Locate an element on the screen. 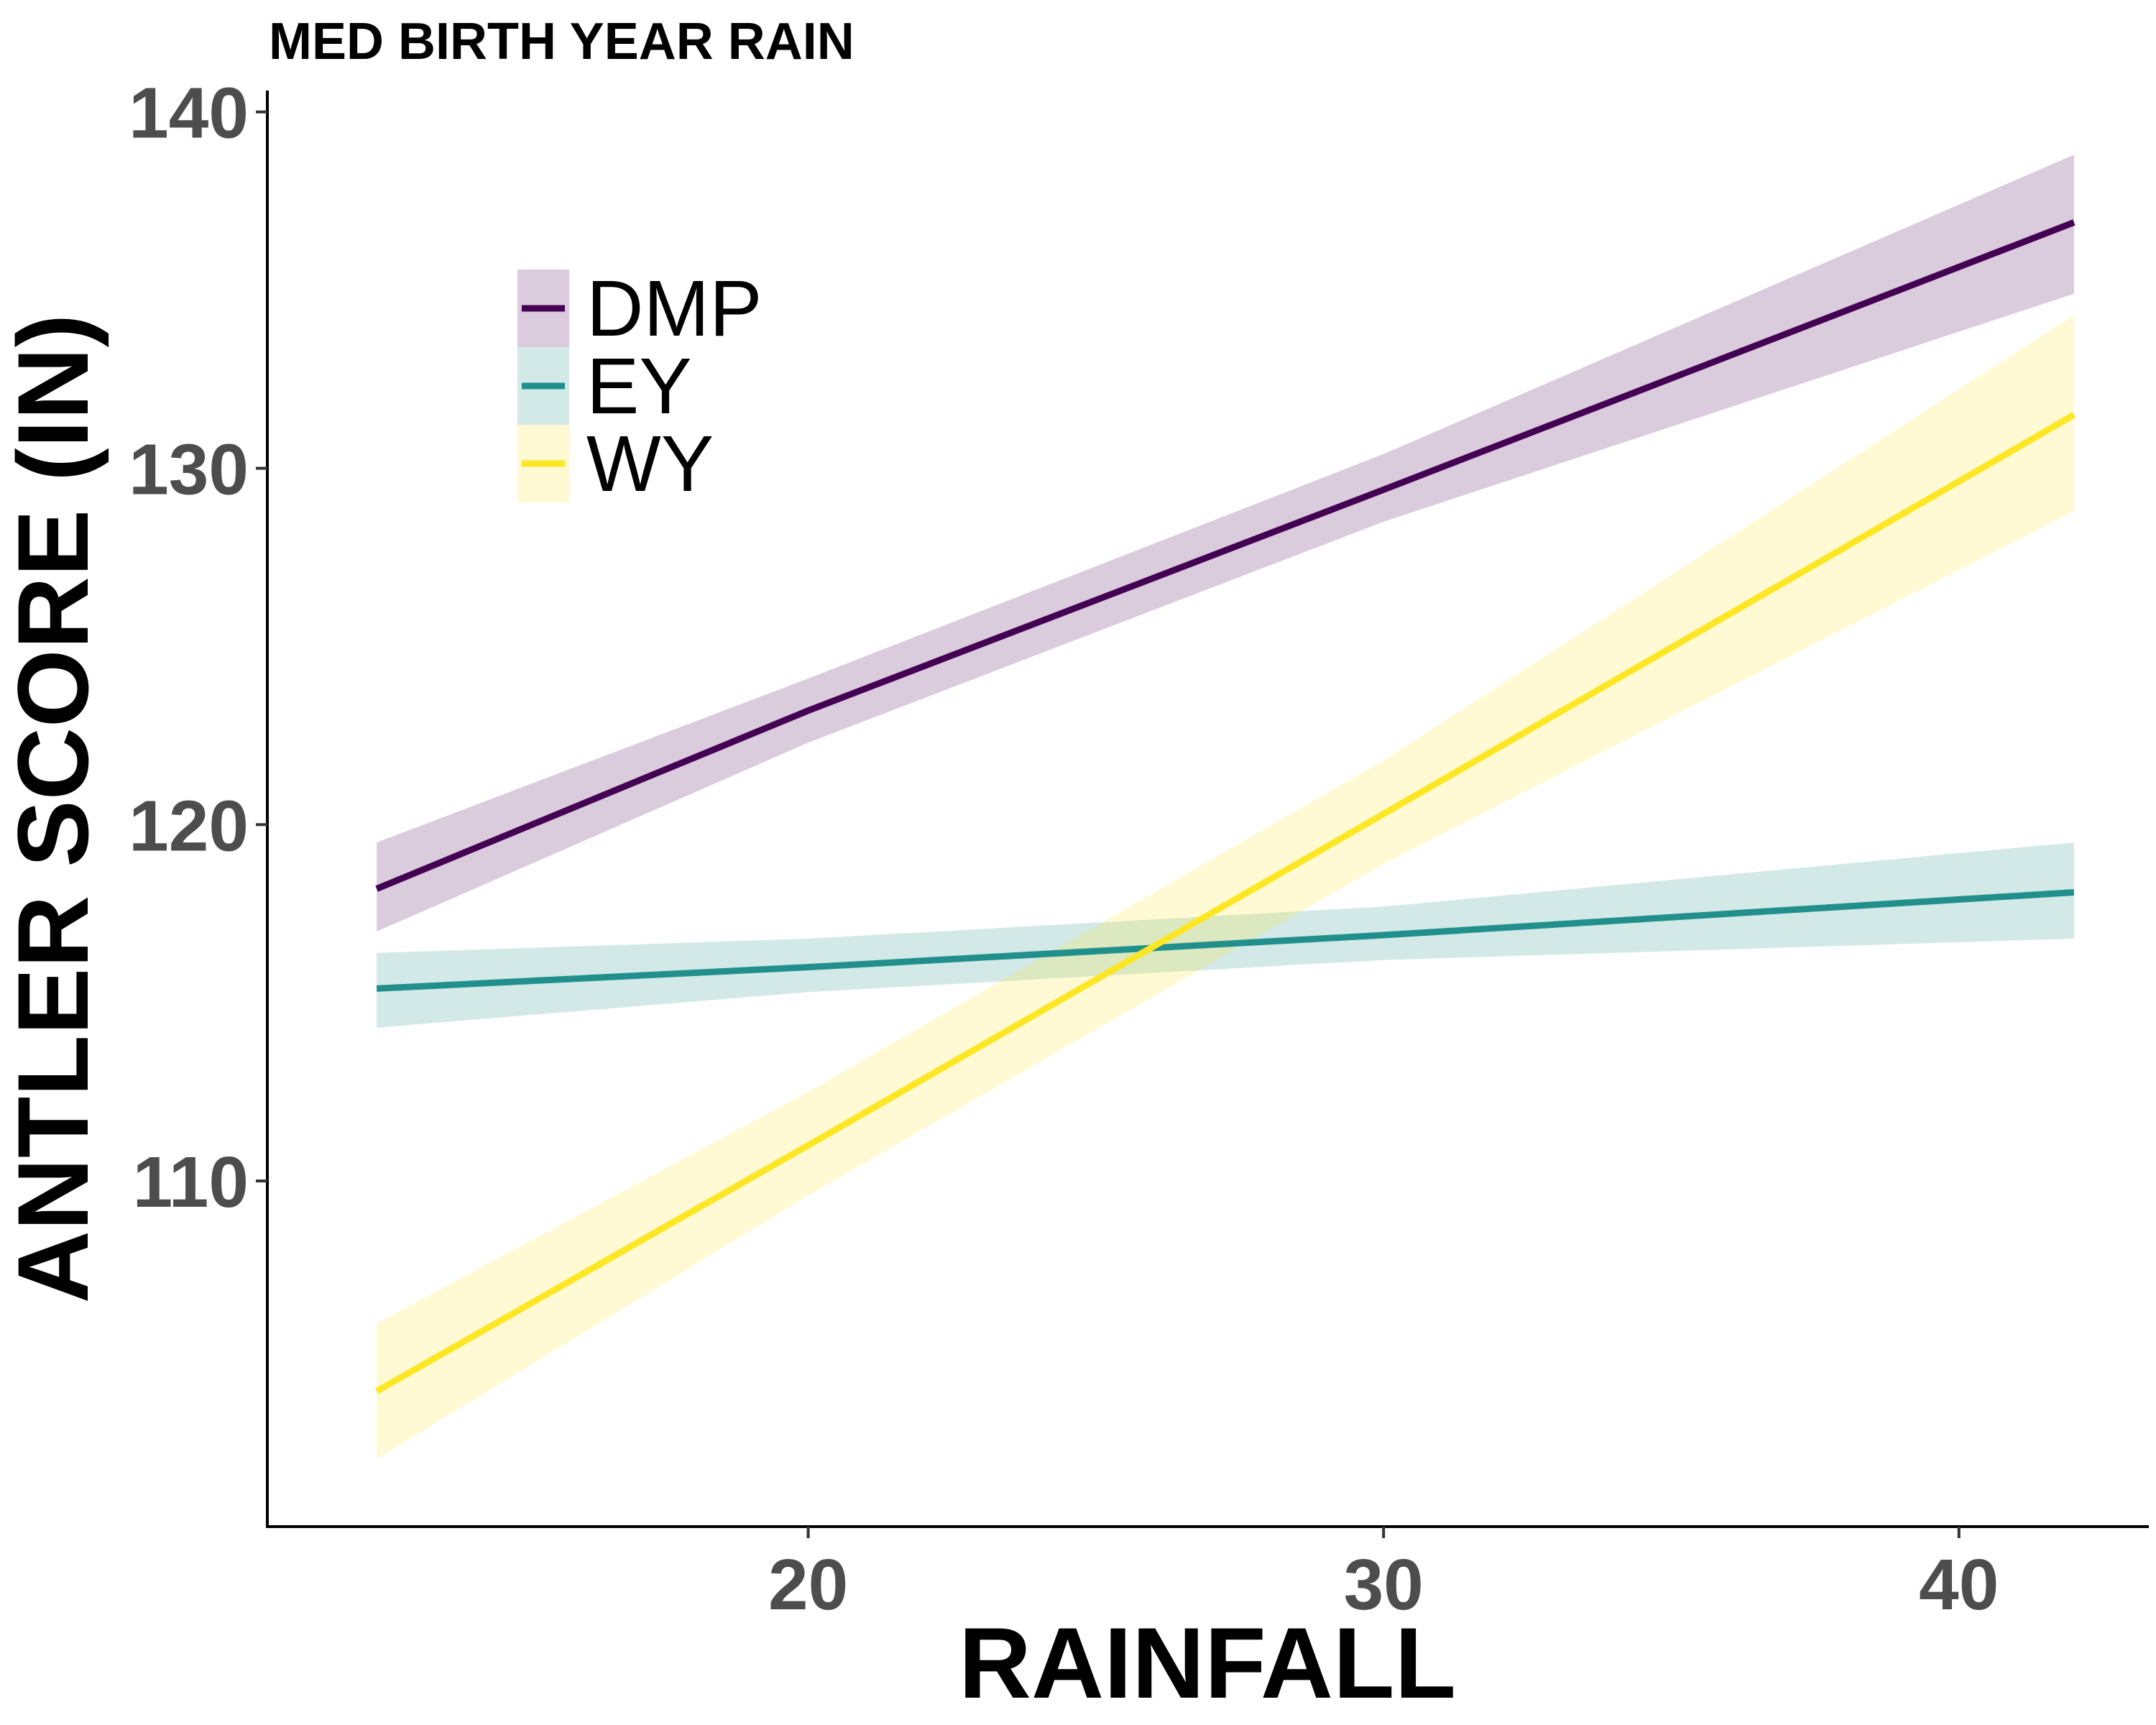 This screenshot has height=1725, width=2156. y-tick-label: 130 is located at coordinates (189, 470).